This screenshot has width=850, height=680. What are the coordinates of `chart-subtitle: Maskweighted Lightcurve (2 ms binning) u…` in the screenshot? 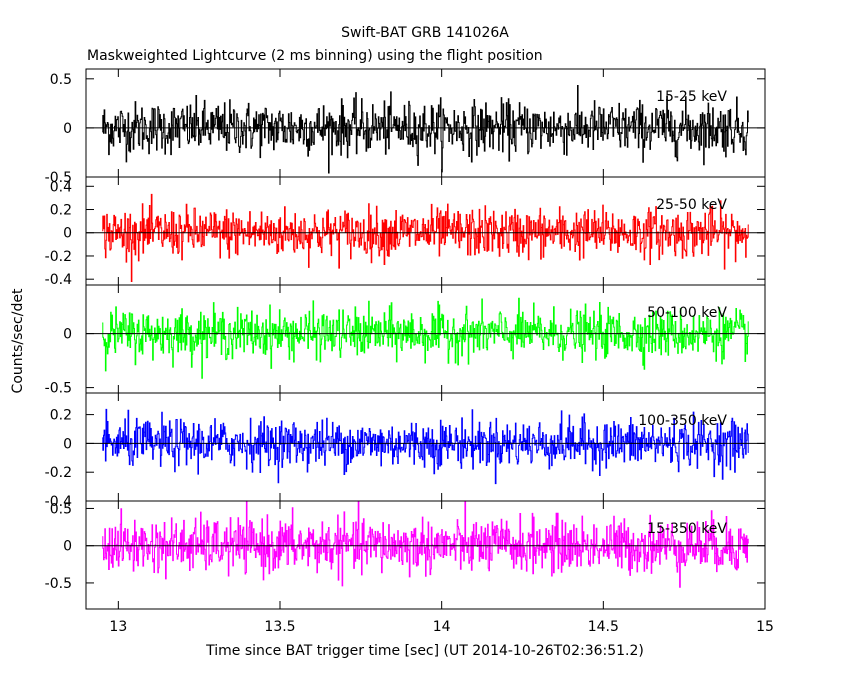 It's located at (315, 56).